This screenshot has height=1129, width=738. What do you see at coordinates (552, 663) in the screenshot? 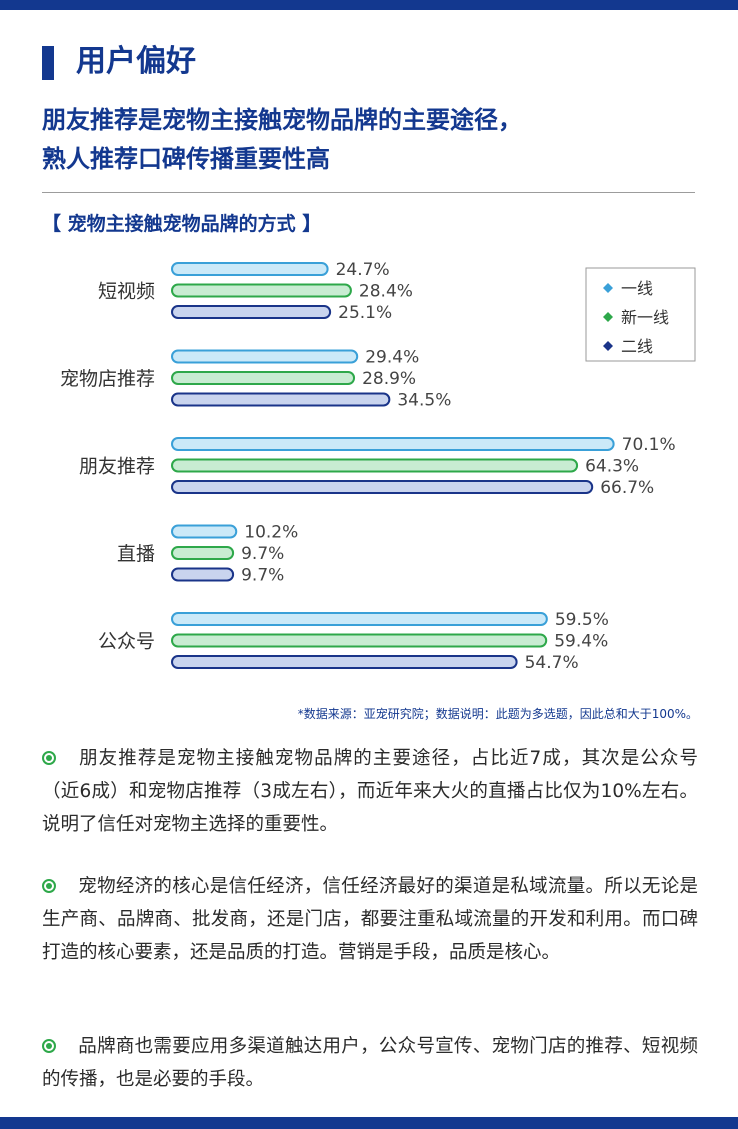
I see `value-label: 54.7%` at bounding box center [552, 663].